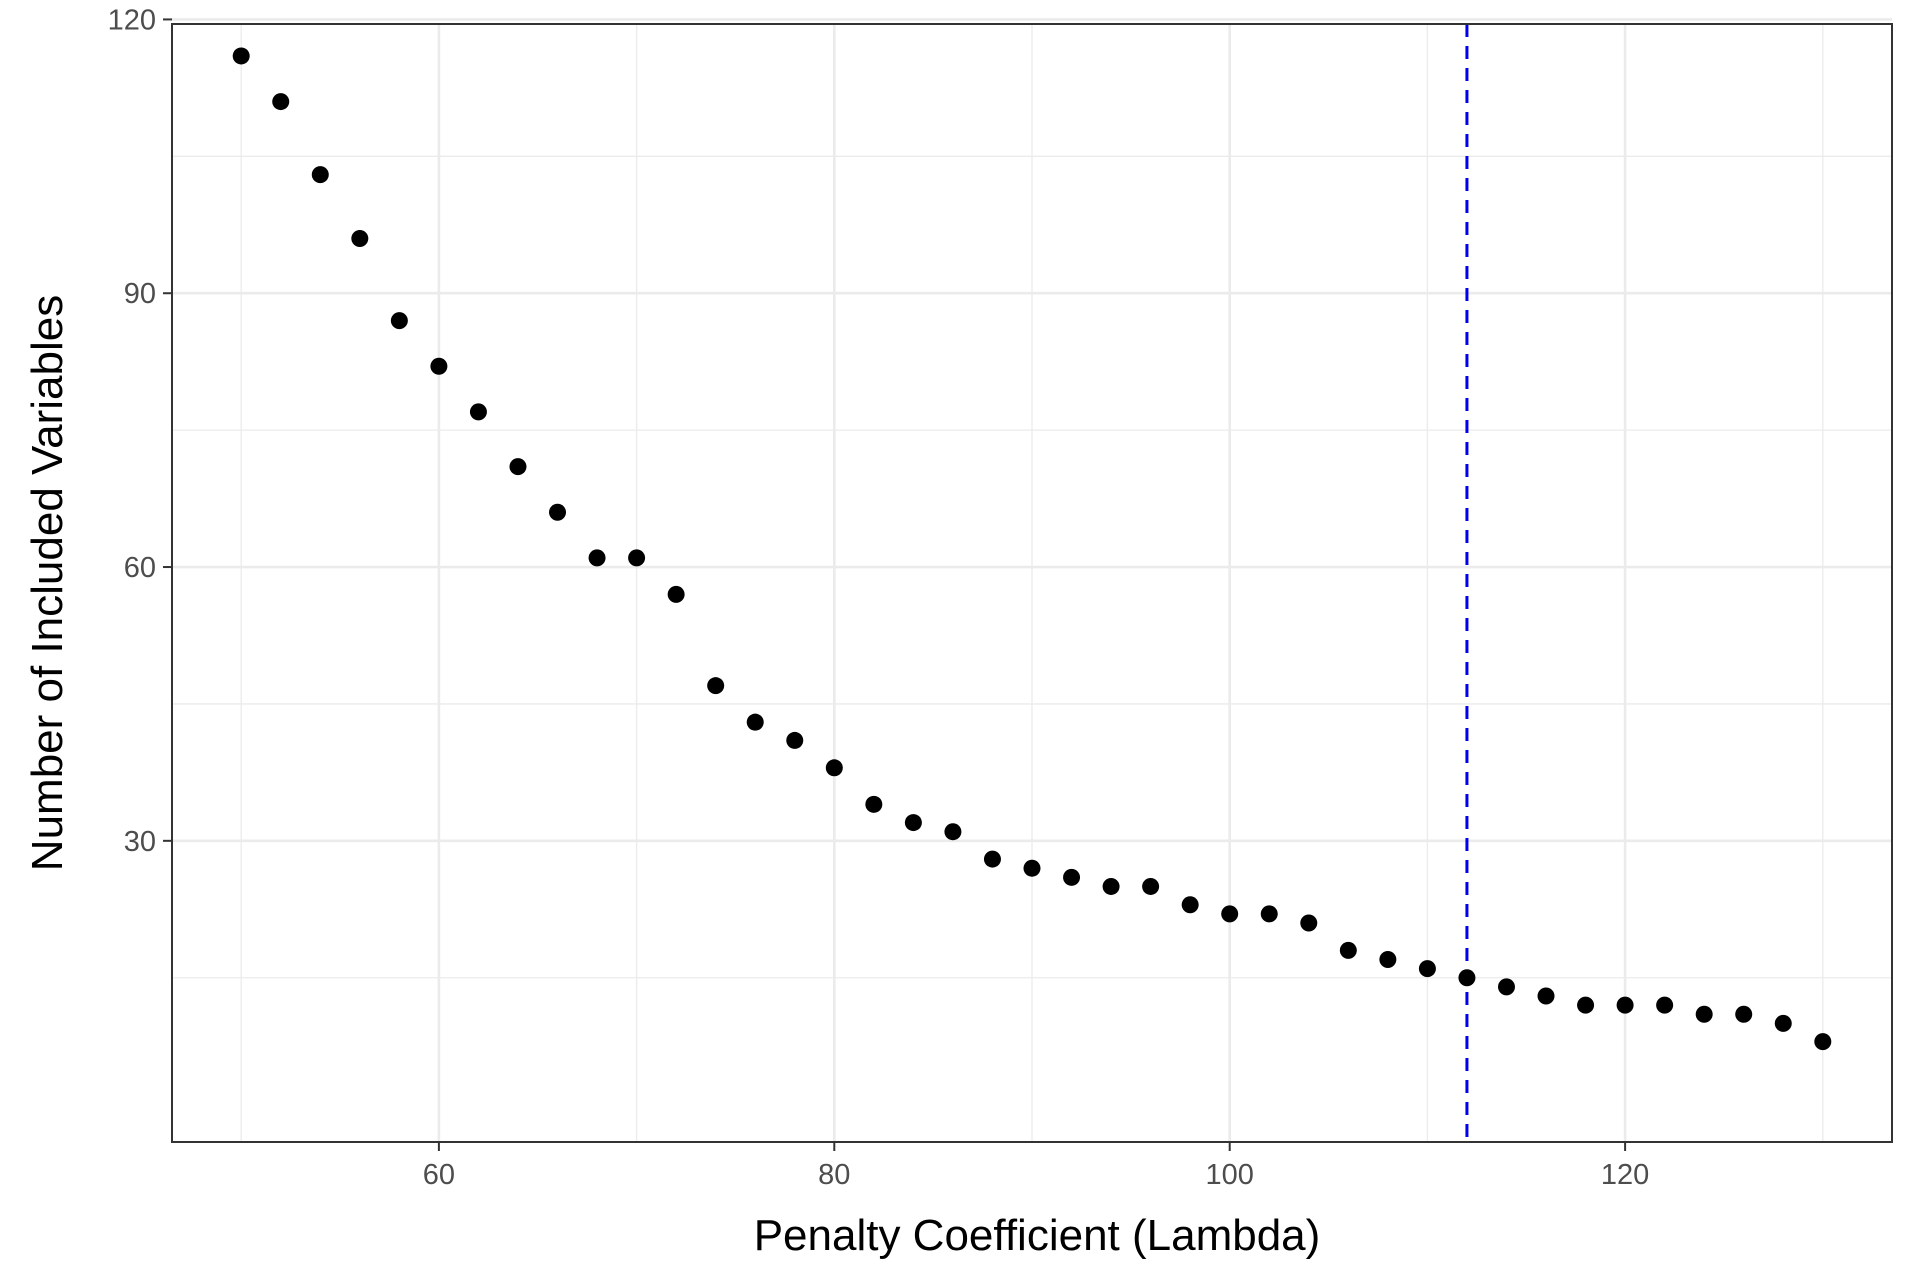  Describe the element at coordinates (1036, 1166) in the screenshot. I see `x-axis: 60 80 100 120` at that location.